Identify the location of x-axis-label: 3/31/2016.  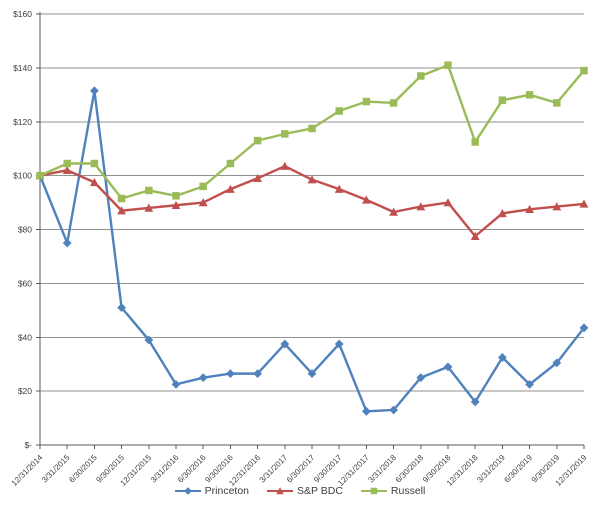
(165, 469).